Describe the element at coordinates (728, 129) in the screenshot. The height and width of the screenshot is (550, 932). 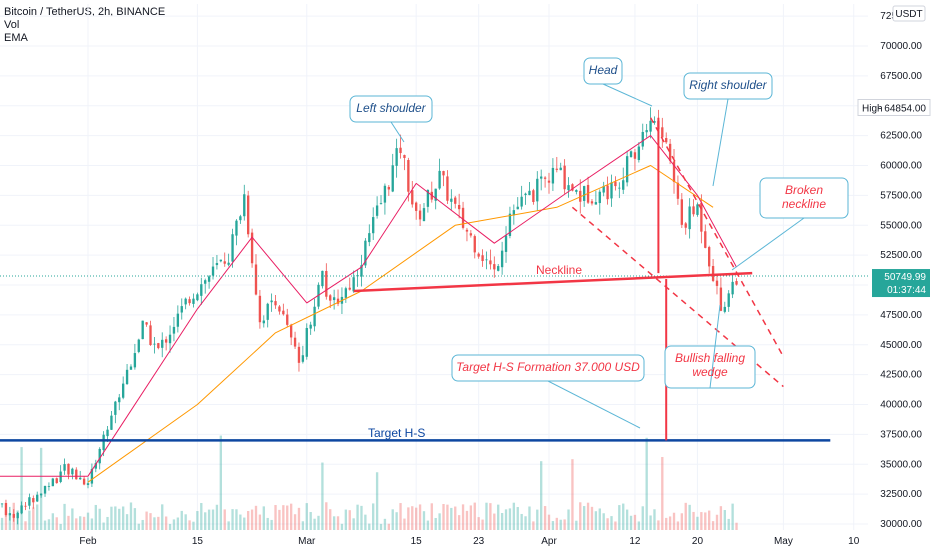
I see `callout-right-shoulder: Right shoulder` at that location.